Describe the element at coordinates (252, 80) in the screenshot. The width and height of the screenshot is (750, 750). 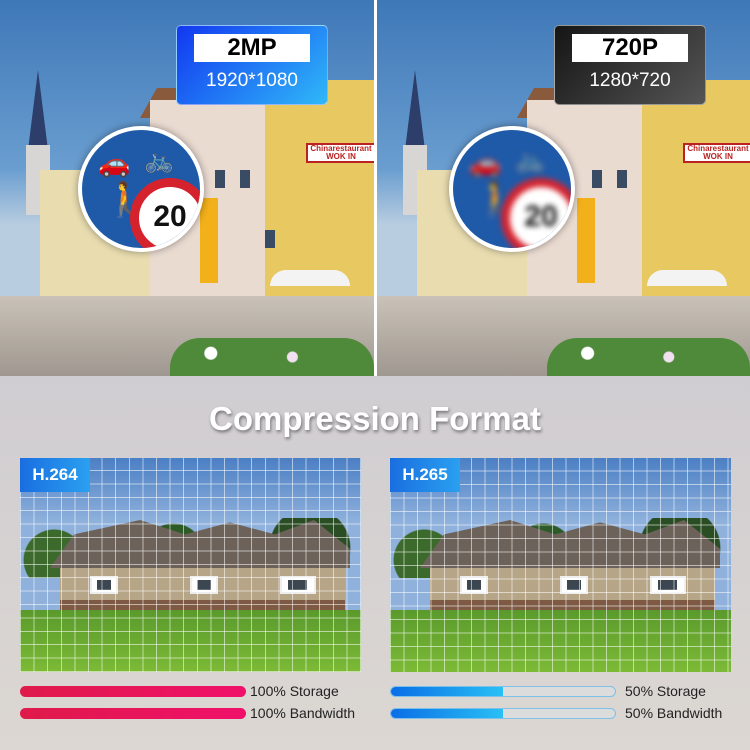
I see `badge-resolution: 1920*1080` at that location.